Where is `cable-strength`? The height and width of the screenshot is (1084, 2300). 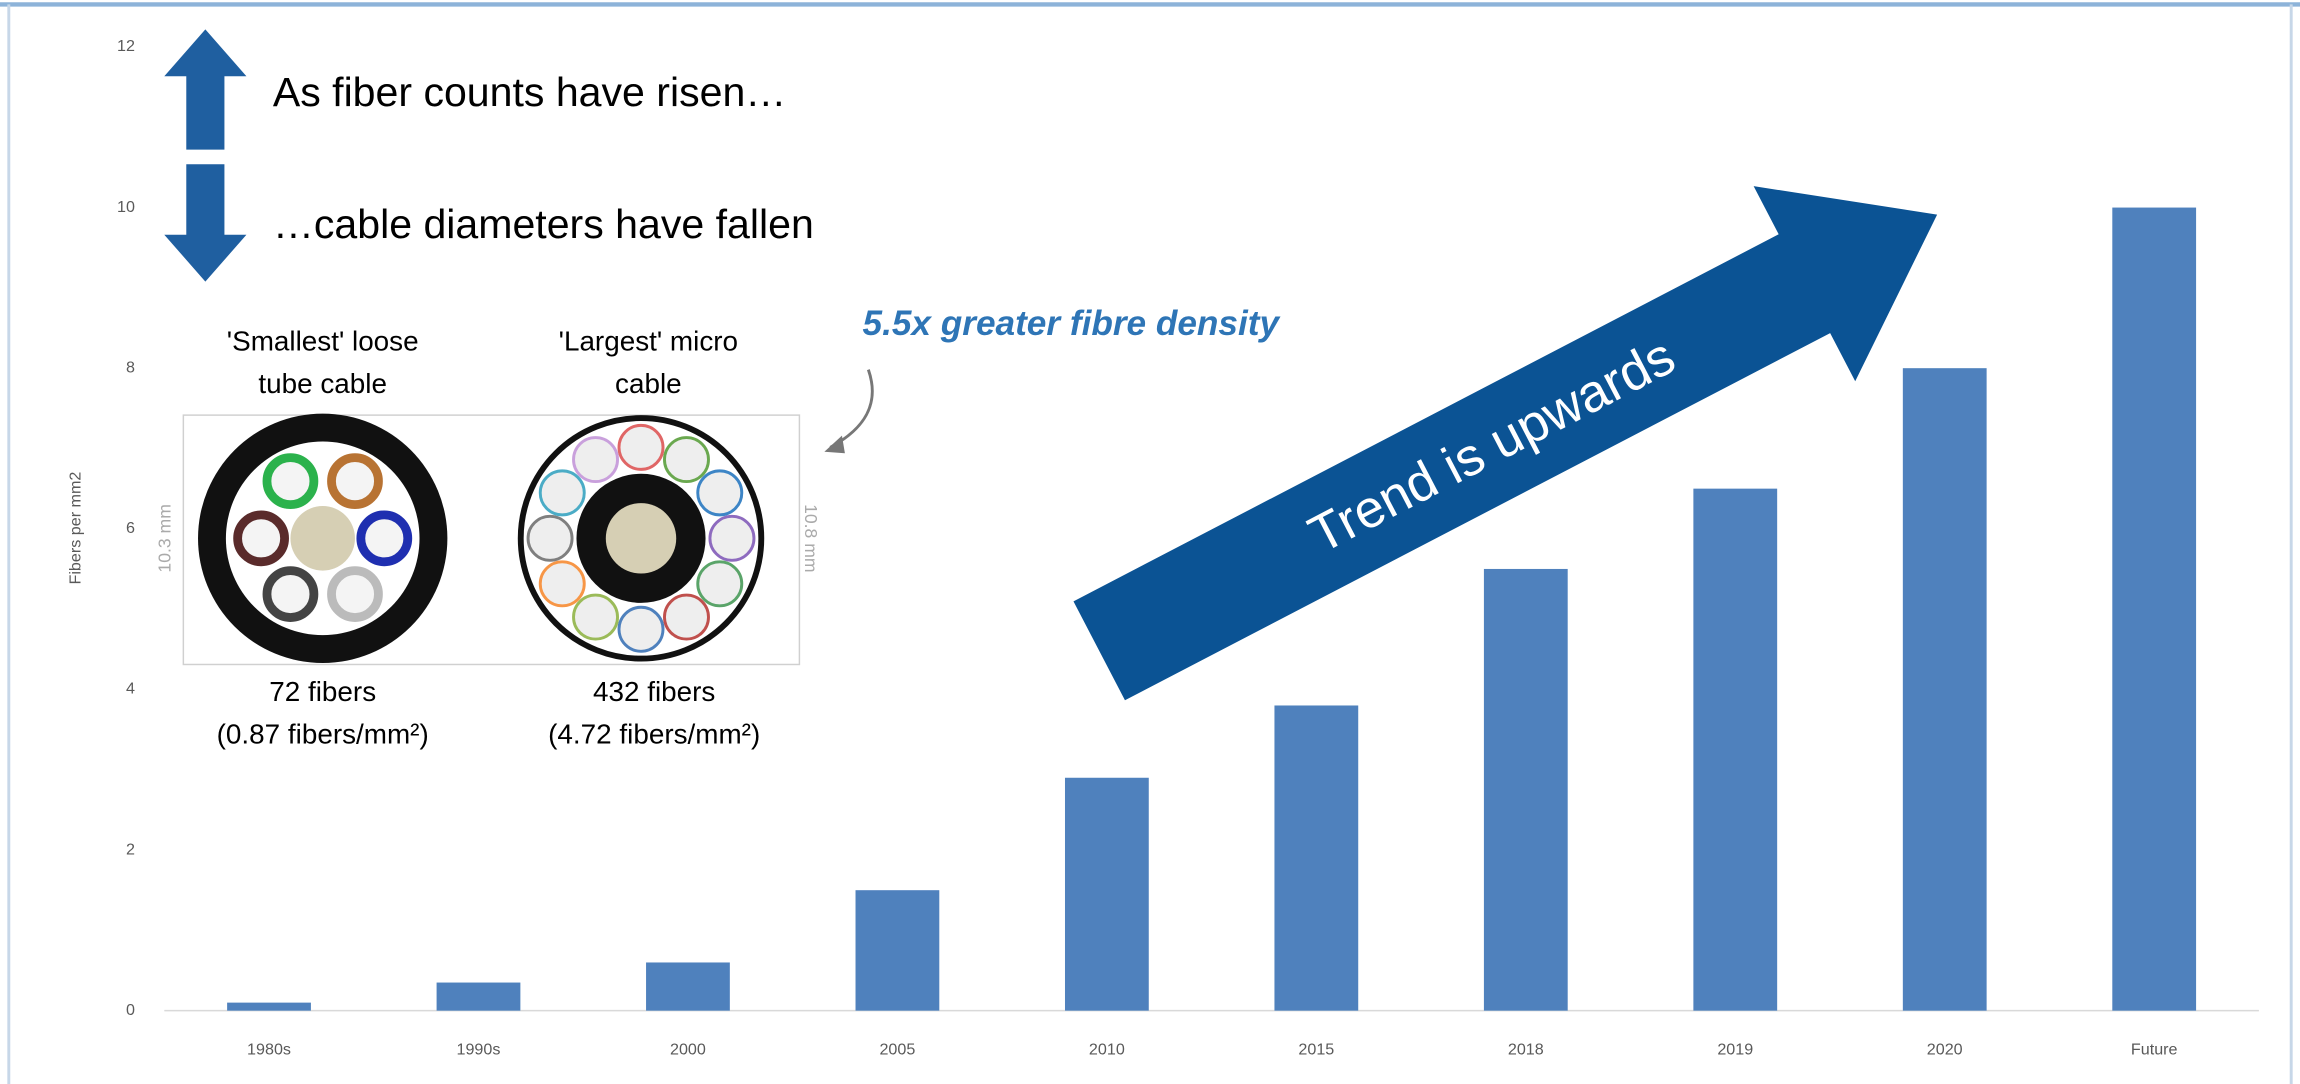 cable-strength is located at coordinates (322, 538).